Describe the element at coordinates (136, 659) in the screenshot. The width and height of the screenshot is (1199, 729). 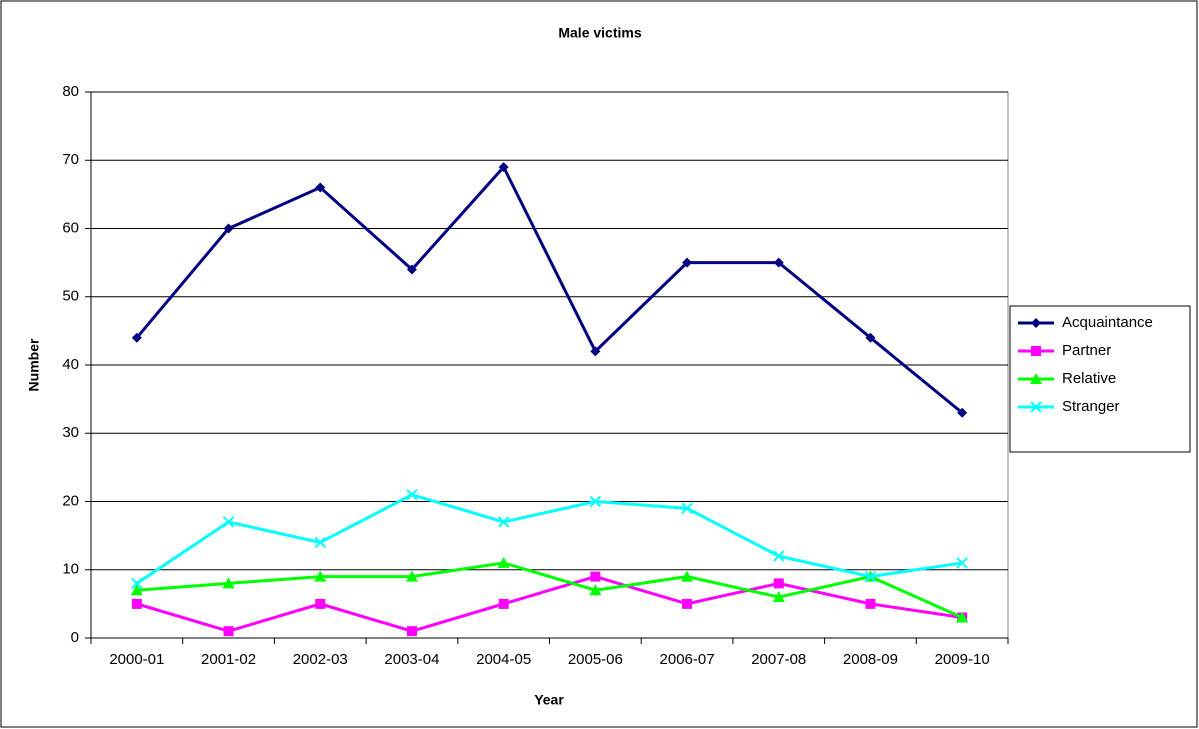
I see `x-tick-label: 2000-01` at that location.